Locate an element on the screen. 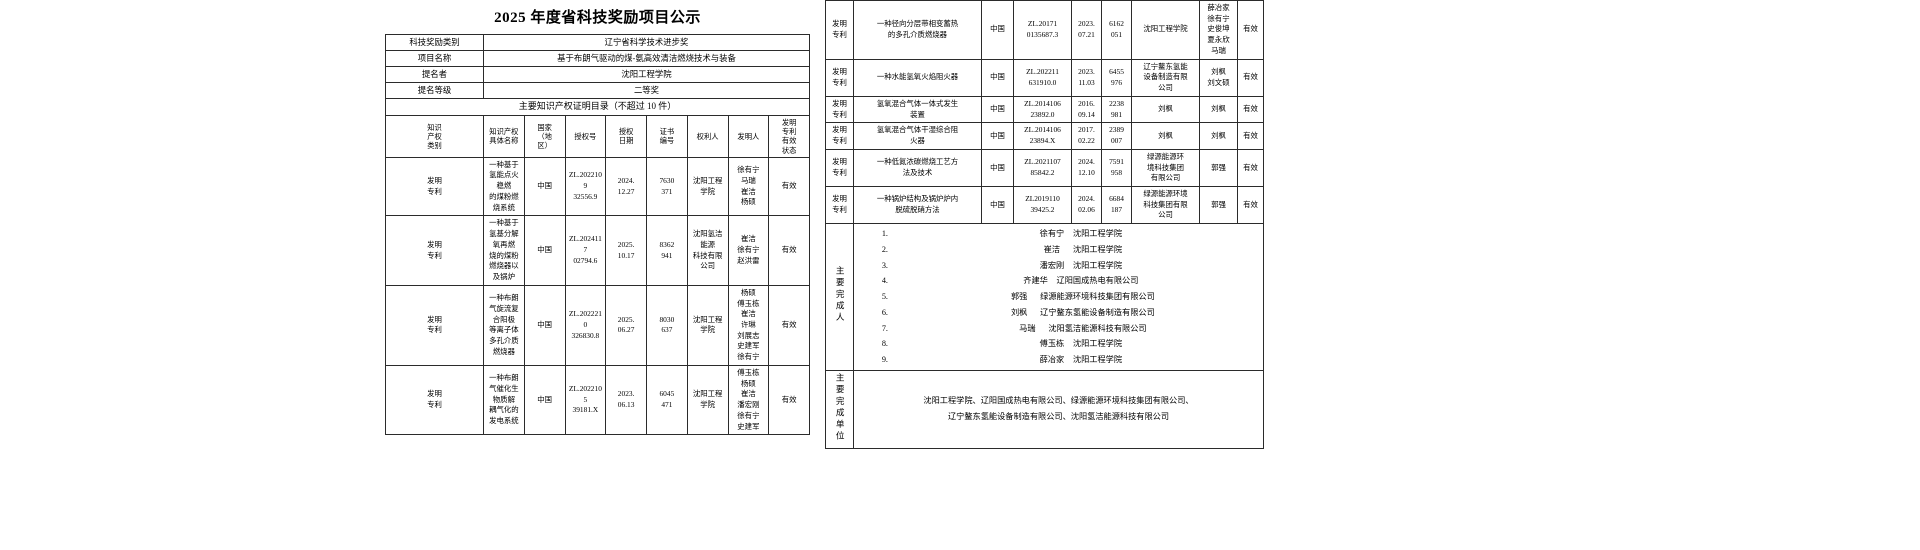 The height and width of the screenshot is (550, 1920). meta-label-category: 科技奖励类别 is located at coordinates (434, 42).